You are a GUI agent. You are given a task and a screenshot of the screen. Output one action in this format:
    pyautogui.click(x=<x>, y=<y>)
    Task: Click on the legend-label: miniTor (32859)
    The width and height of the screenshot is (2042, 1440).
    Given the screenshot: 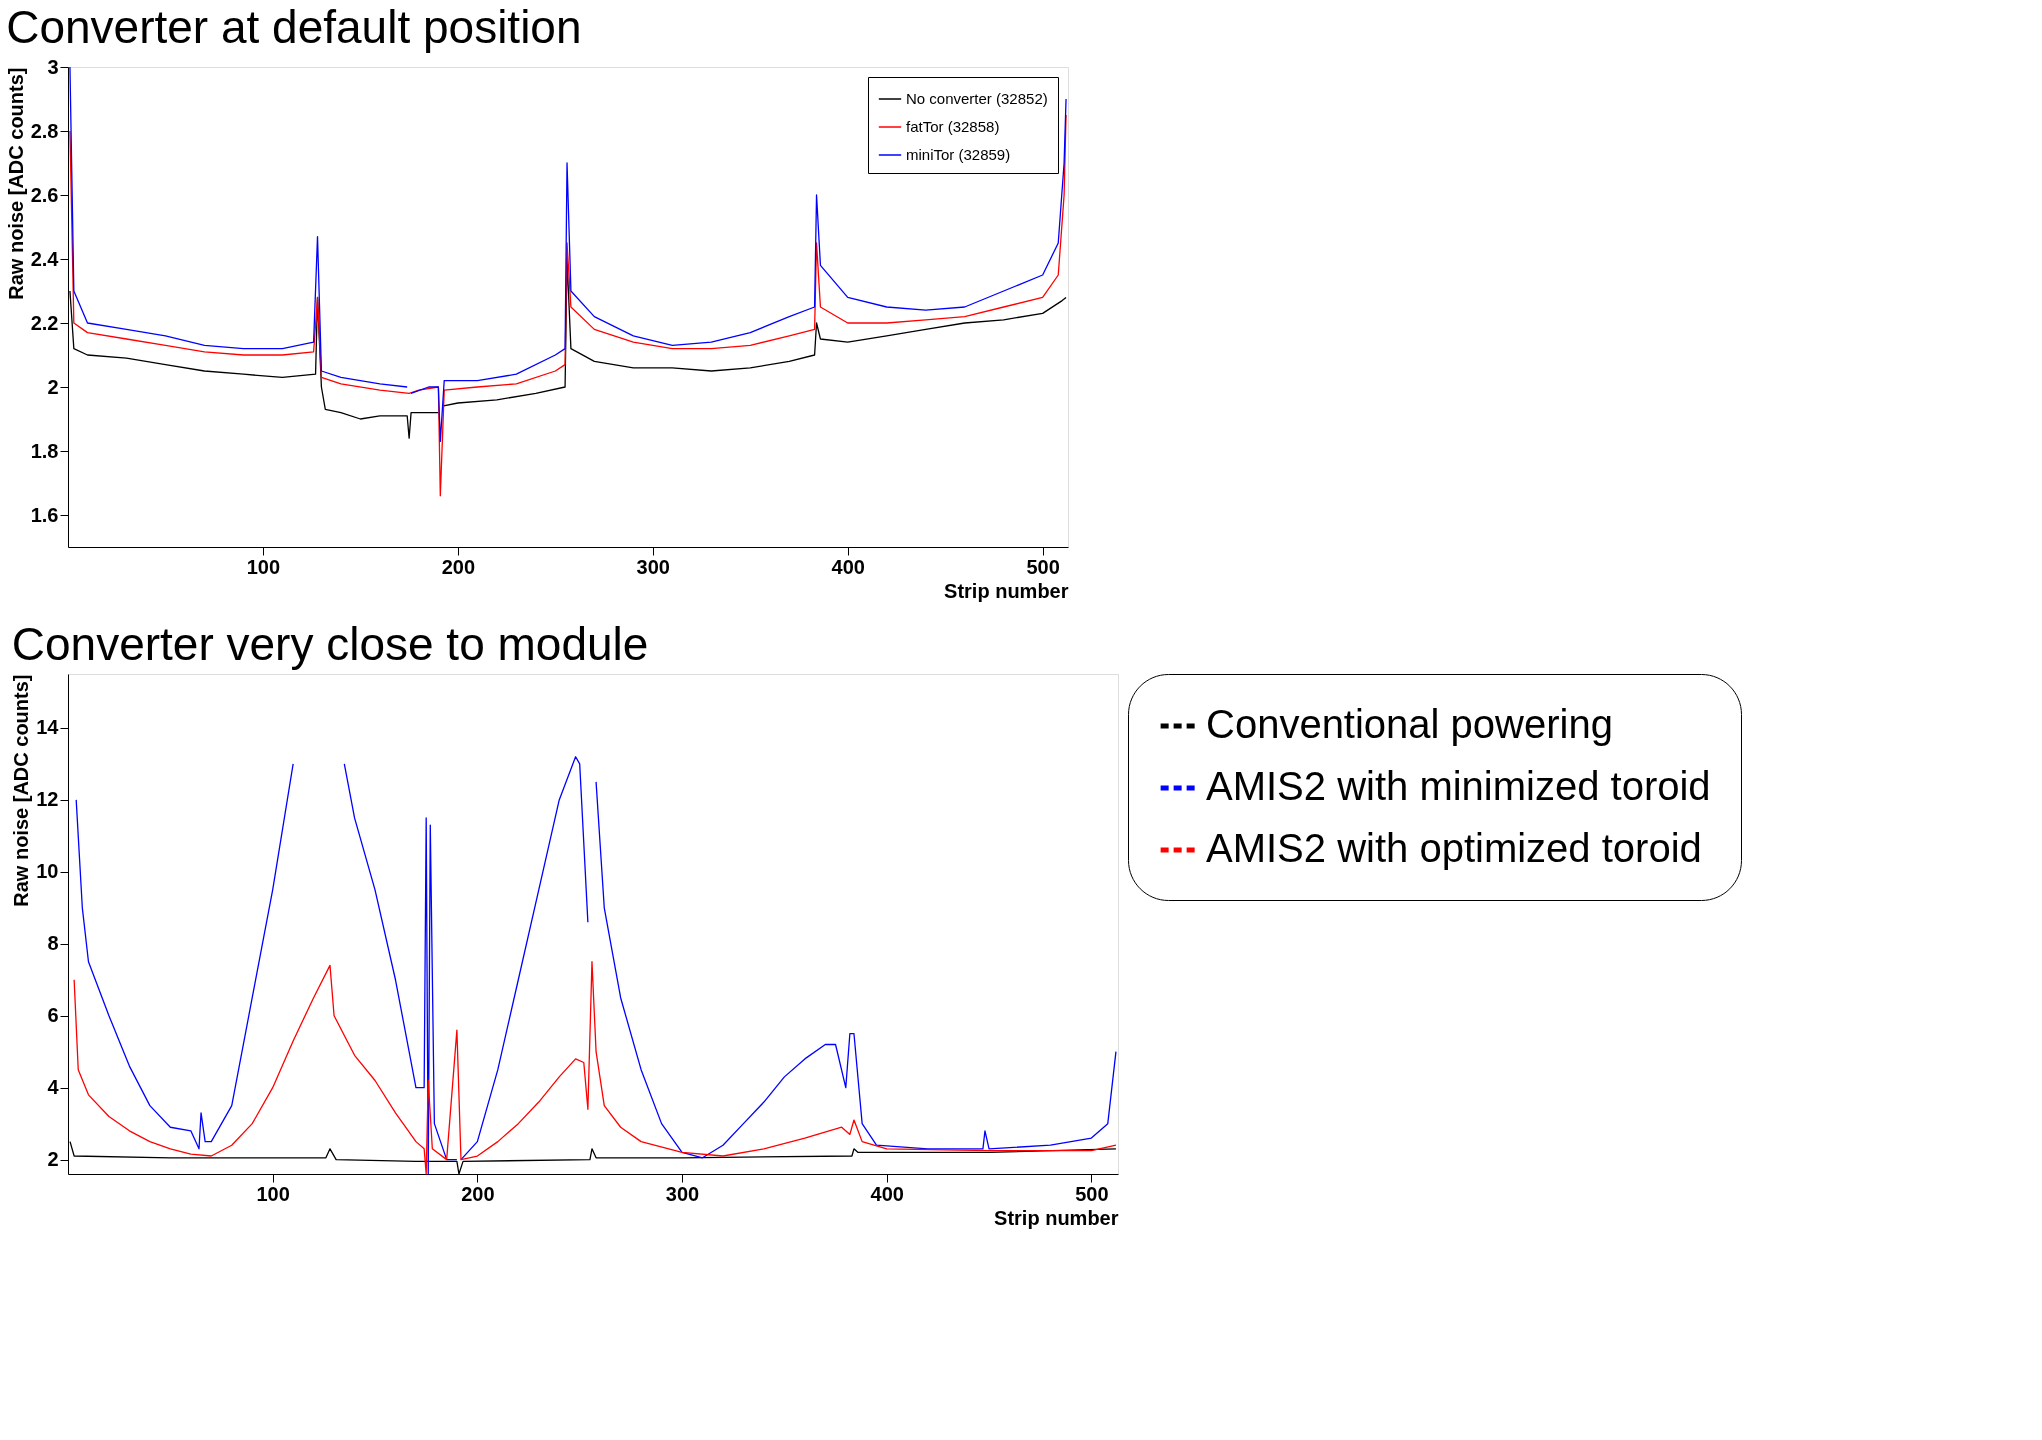 What is the action you would take?
    pyautogui.click(x=958, y=154)
    